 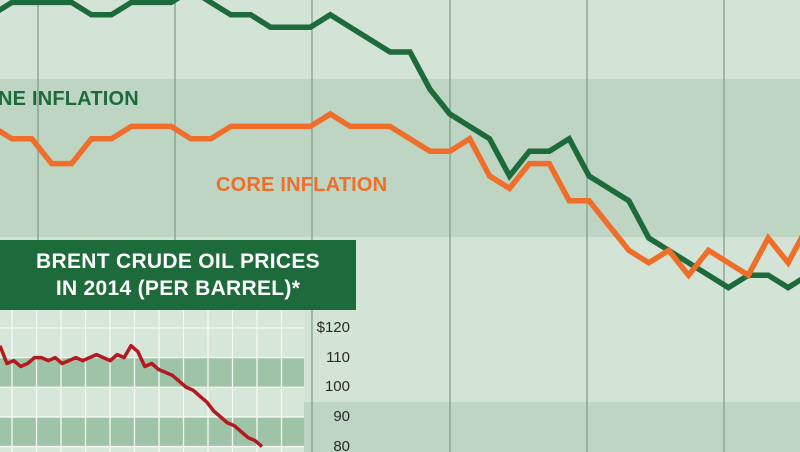 What do you see at coordinates (338, 357) in the screenshot?
I see `y-tick-label: 110` at bounding box center [338, 357].